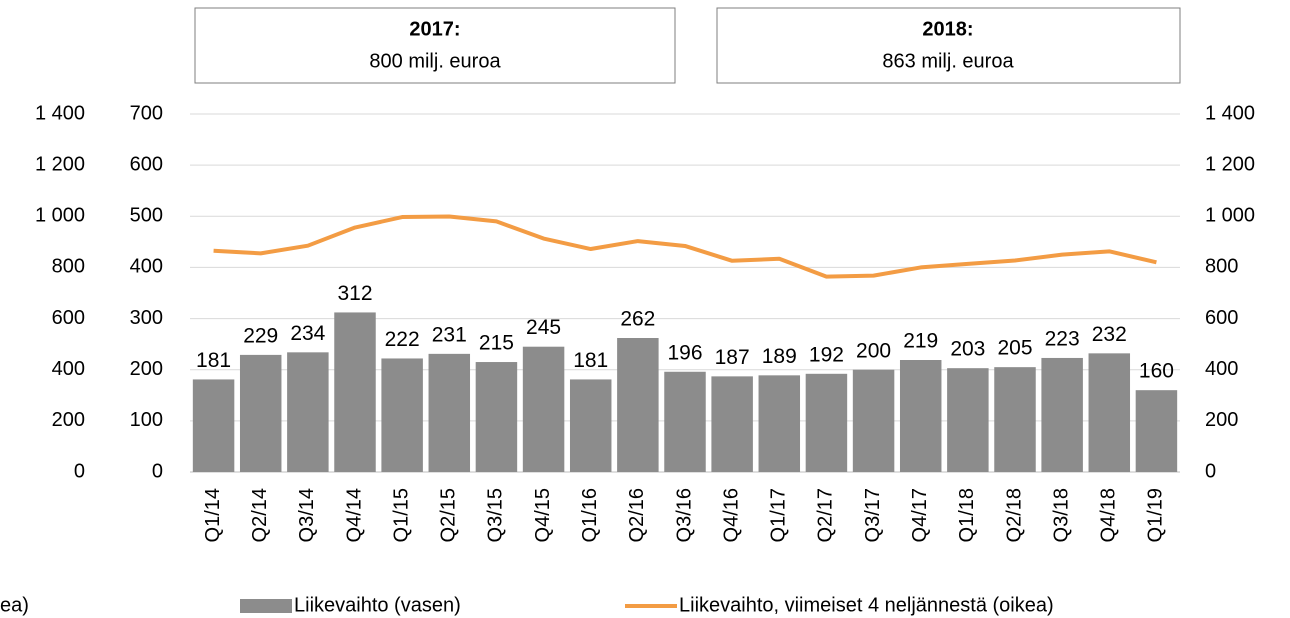 The width and height of the screenshot is (1290, 618). I want to click on value-label: 229, so click(260, 335).